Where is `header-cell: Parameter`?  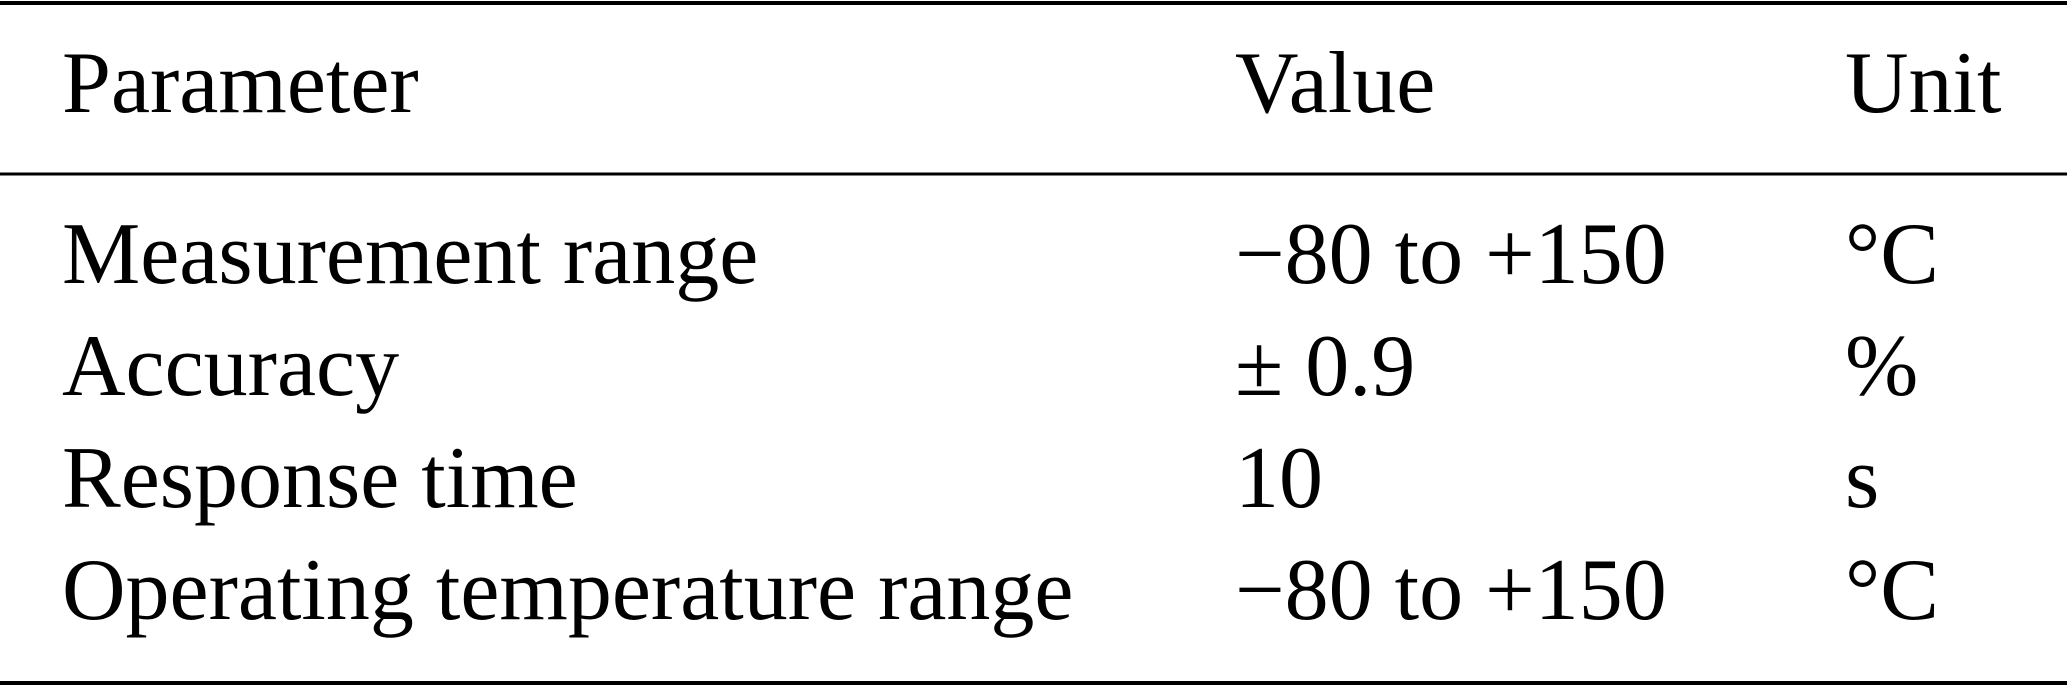 header-cell: Parameter is located at coordinates (240, 83).